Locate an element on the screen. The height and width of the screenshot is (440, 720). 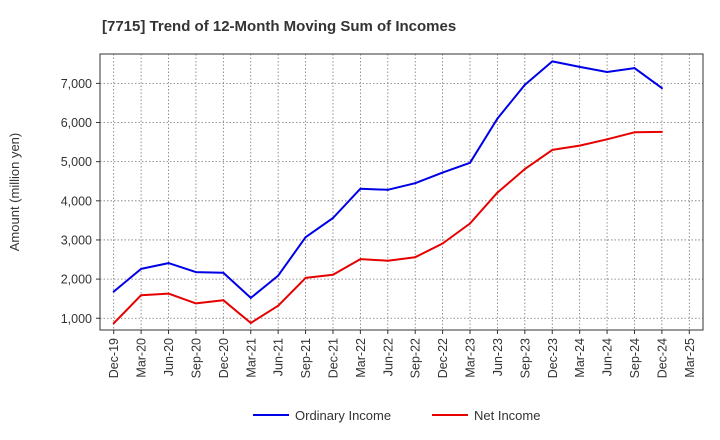
x-tick-label: Dec-20 is located at coordinates (224, 358).